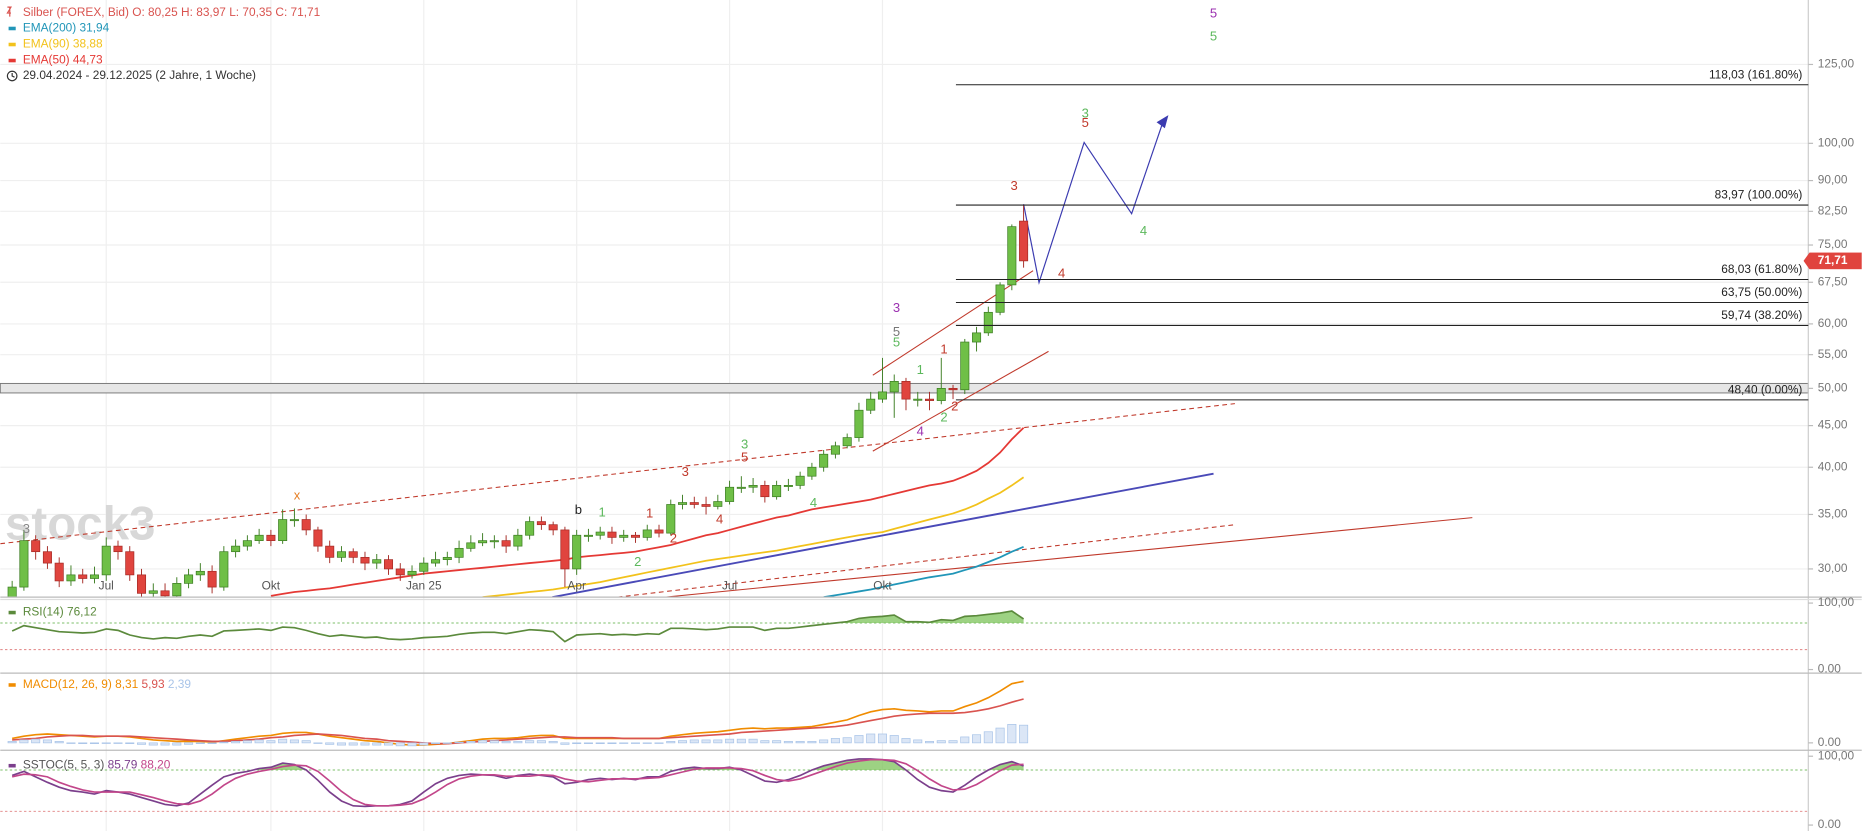 The height and width of the screenshot is (831, 1862). What do you see at coordinates (923, 571) in the screenshot?
I see `ema-line` at bounding box center [923, 571].